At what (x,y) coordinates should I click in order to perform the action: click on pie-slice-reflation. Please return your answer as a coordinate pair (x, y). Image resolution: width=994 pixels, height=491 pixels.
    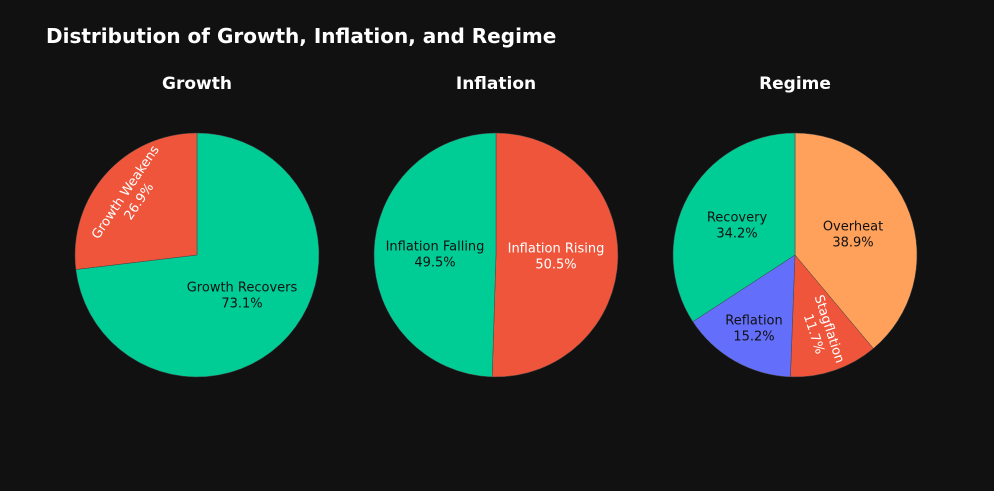
    Looking at the image, I should click on (744, 316).